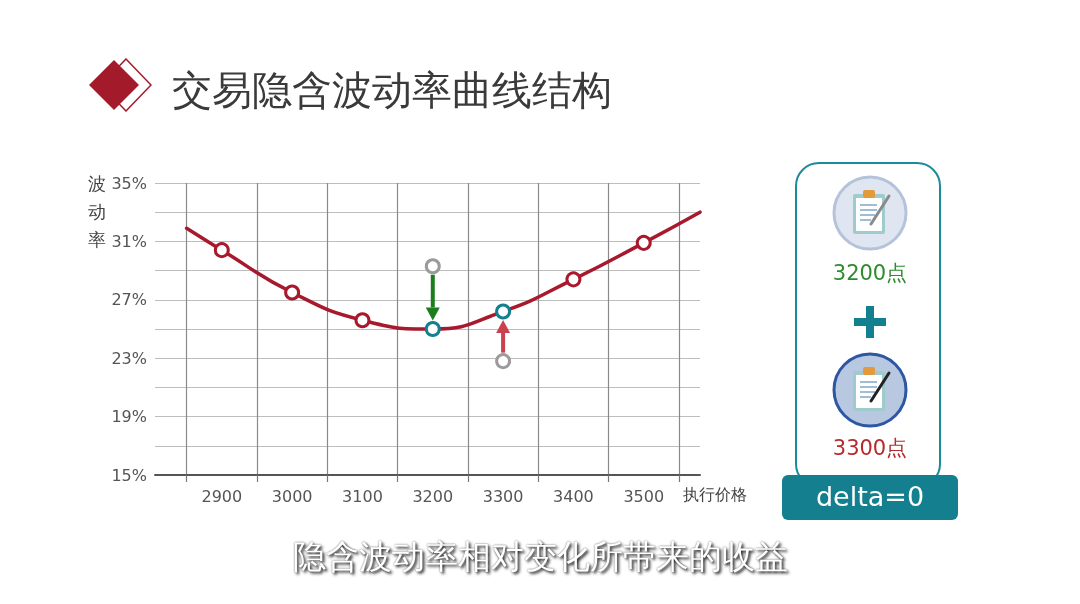 This screenshot has height=604, width=1080. I want to click on text: 隐含波动率相对变化所带来的收益, so click(540, 557).